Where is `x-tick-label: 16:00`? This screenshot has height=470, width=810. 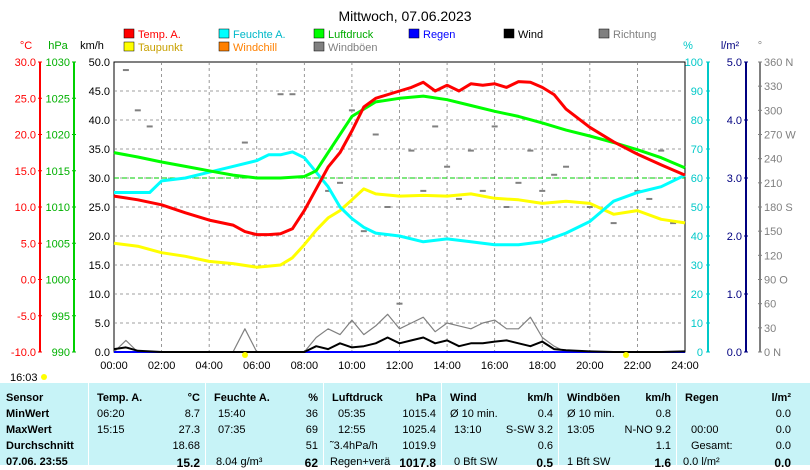 x-tick-label: 16:00 is located at coordinates (495, 366).